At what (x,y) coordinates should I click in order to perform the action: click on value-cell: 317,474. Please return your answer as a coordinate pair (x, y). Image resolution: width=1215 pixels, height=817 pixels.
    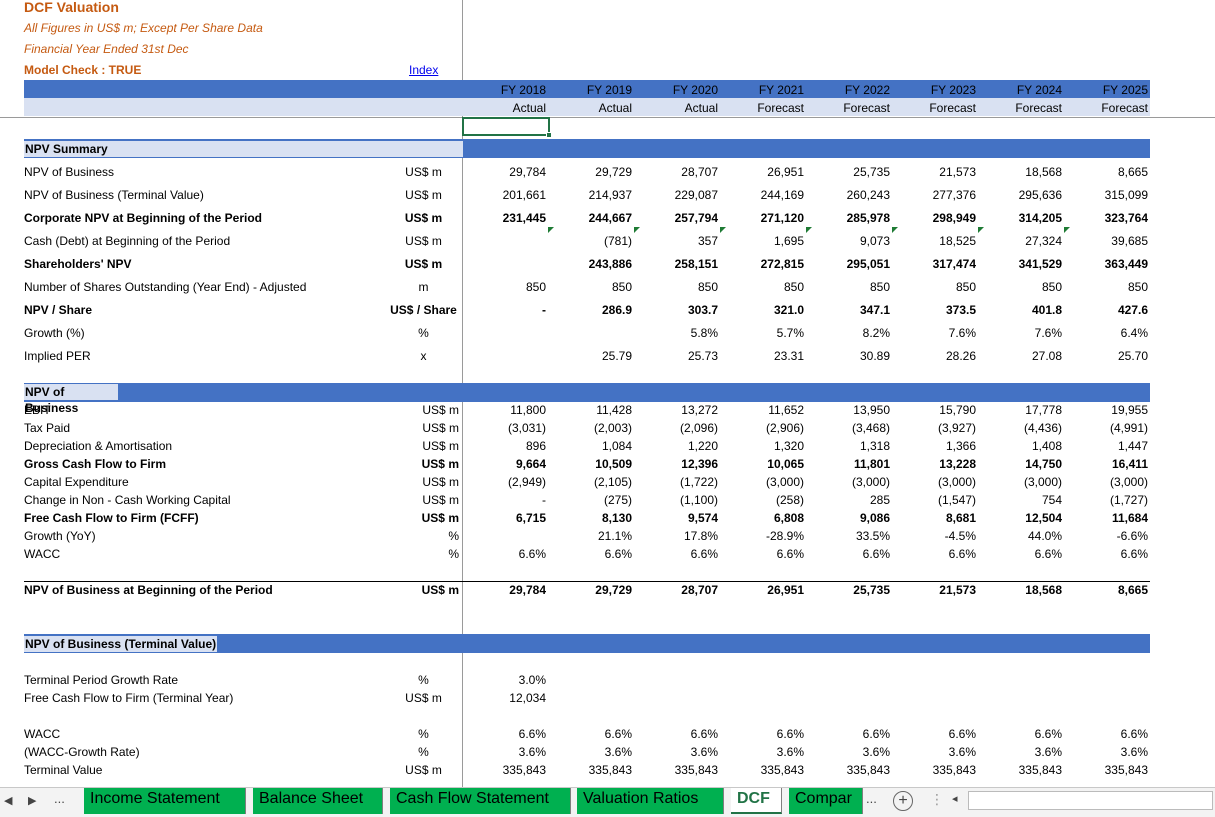
    Looking at the image, I should click on (954, 264).